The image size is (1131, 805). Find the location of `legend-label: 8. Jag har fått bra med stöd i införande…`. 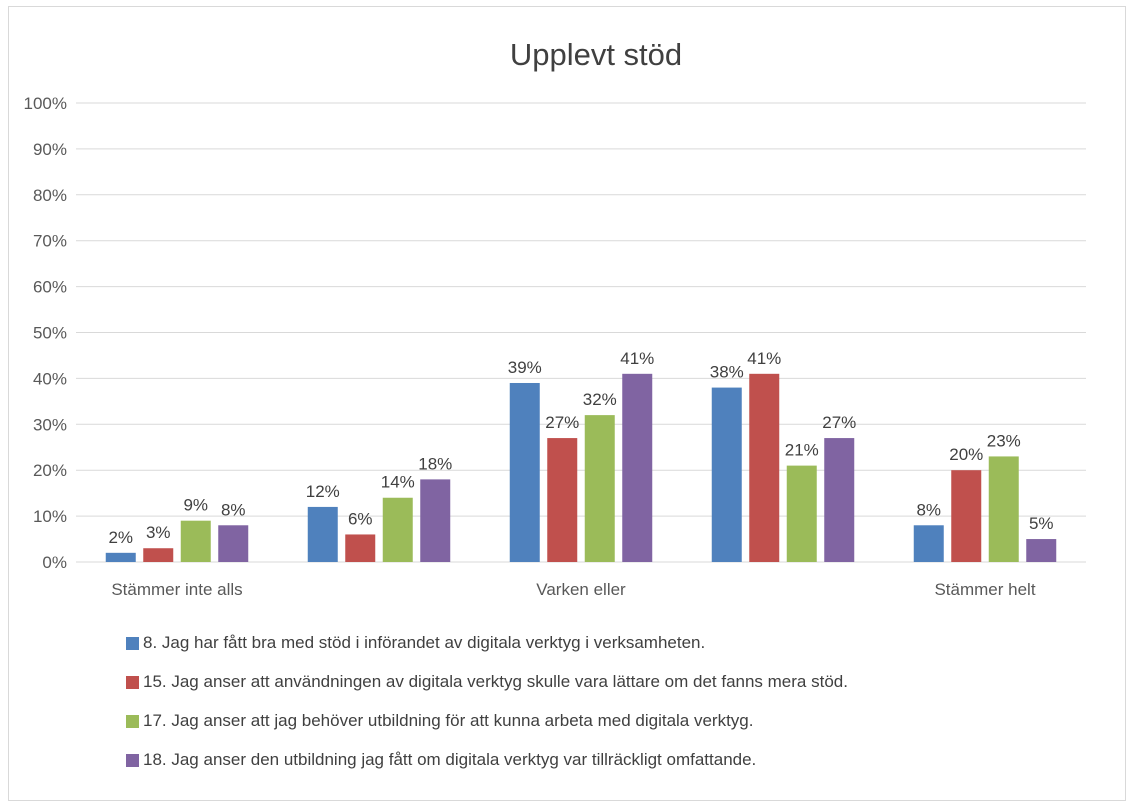

legend-label: 8. Jag har fått bra med stöd i införande… is located at coordinates (424, 642).